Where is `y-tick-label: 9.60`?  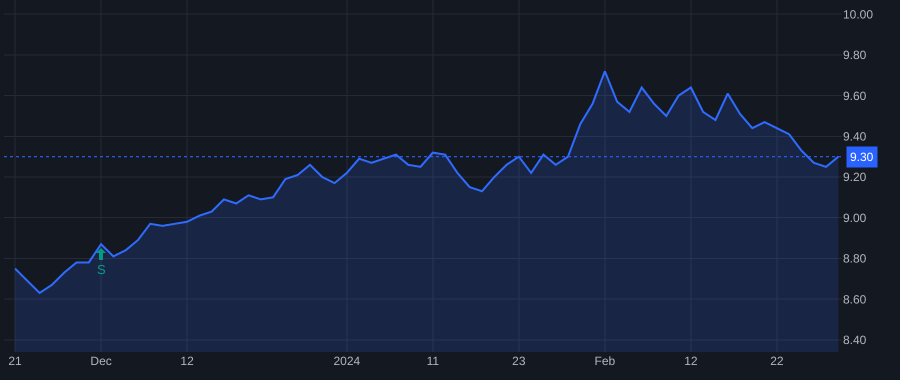 y-tick-label: 9.60 is located at coordinates (855, 95).